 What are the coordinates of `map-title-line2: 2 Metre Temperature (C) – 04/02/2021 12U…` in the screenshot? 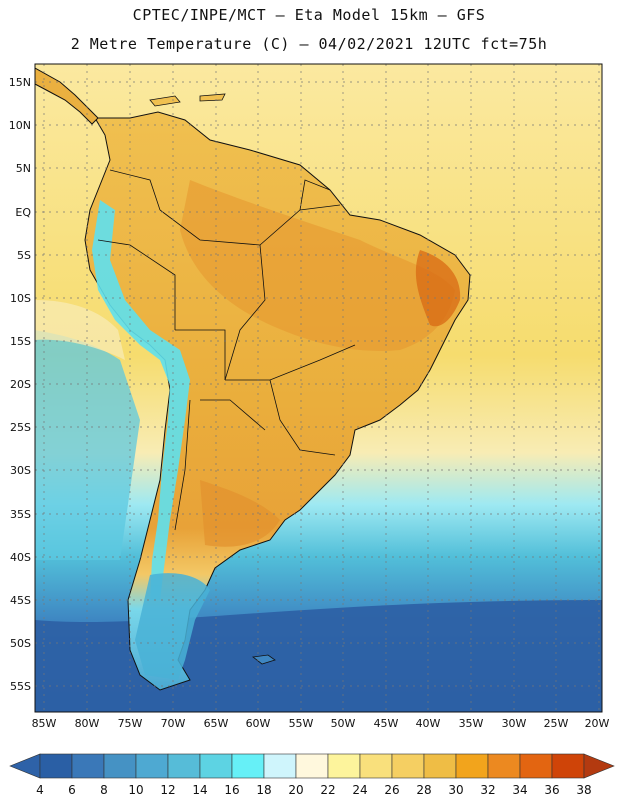 It's located at (309, 44).